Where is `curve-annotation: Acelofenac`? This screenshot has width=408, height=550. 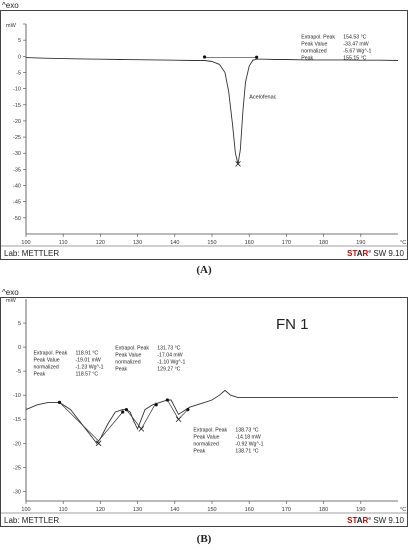 curve-annotation: Acelofenac is located at coordinates (262, 97).